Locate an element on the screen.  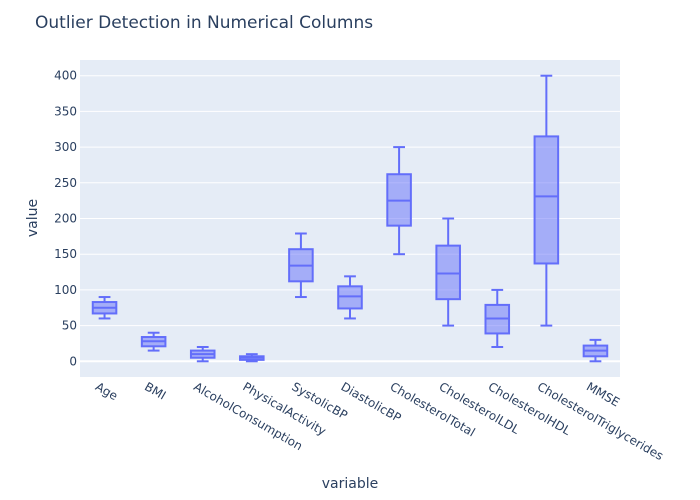
x-tick-label: MMSE is located at coordinates (603, 394).